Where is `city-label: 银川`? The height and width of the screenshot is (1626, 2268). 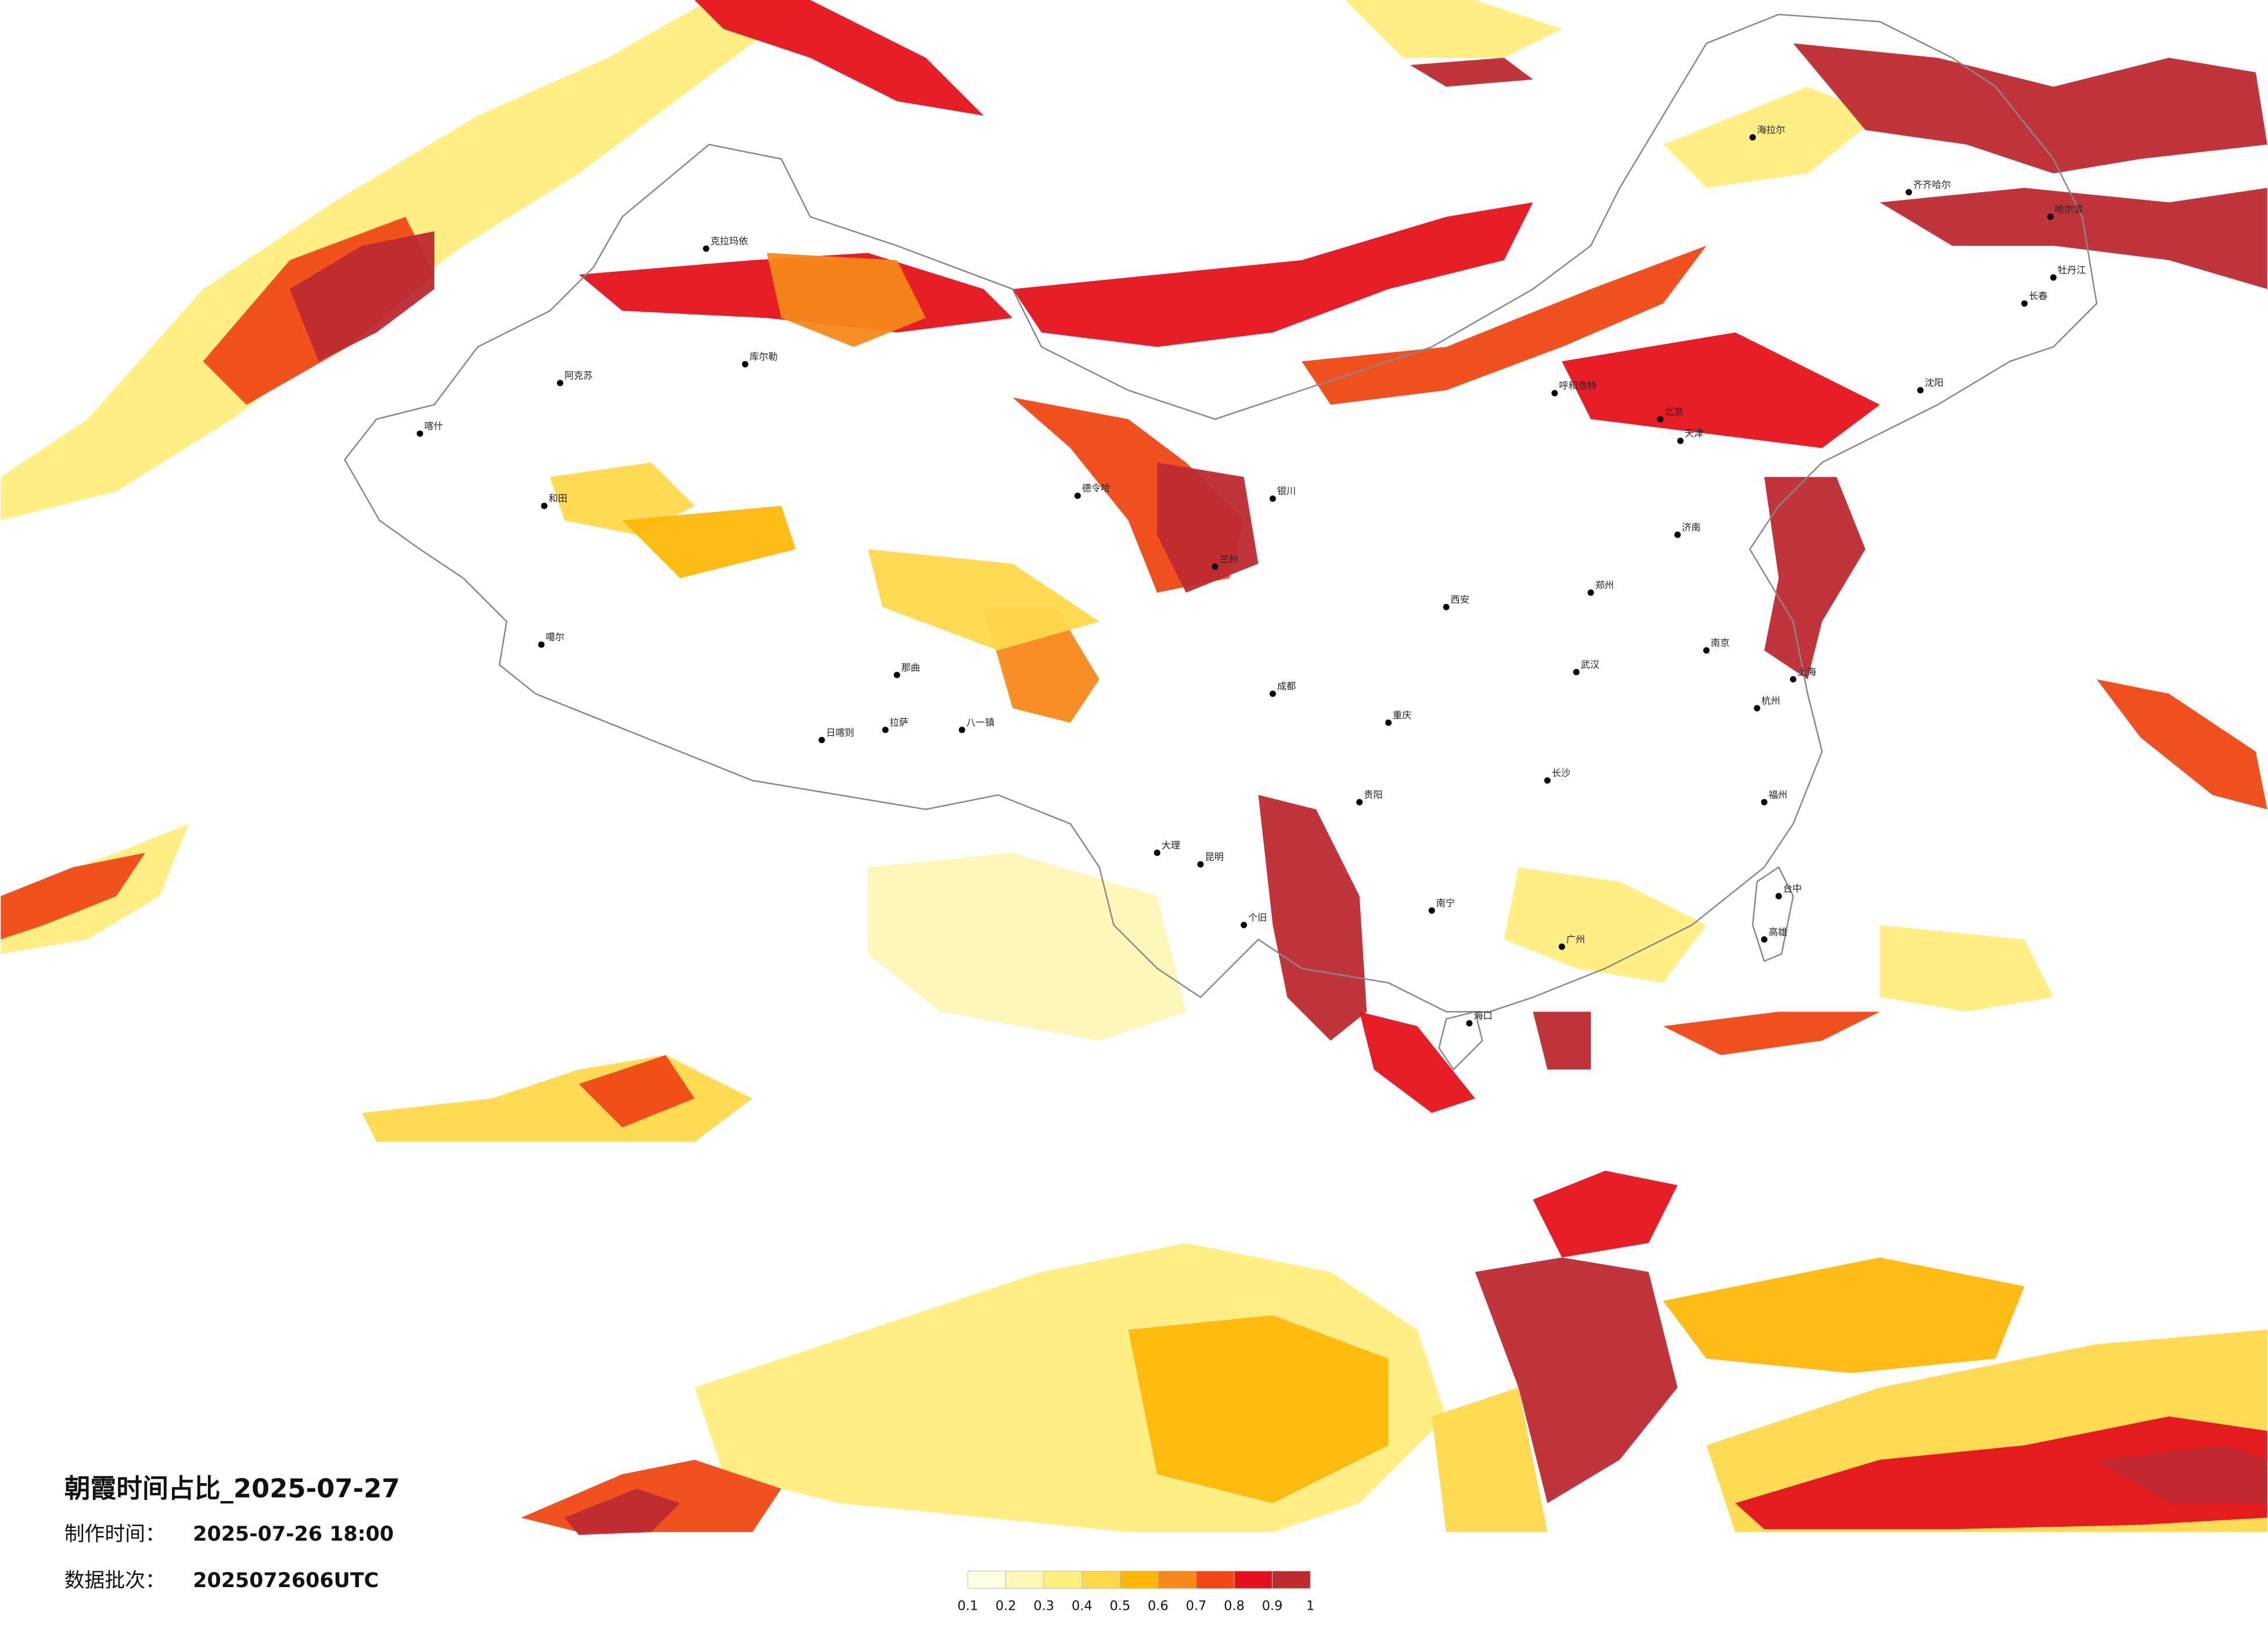
city-label: 银川 is located at coordinates (1286, 491).